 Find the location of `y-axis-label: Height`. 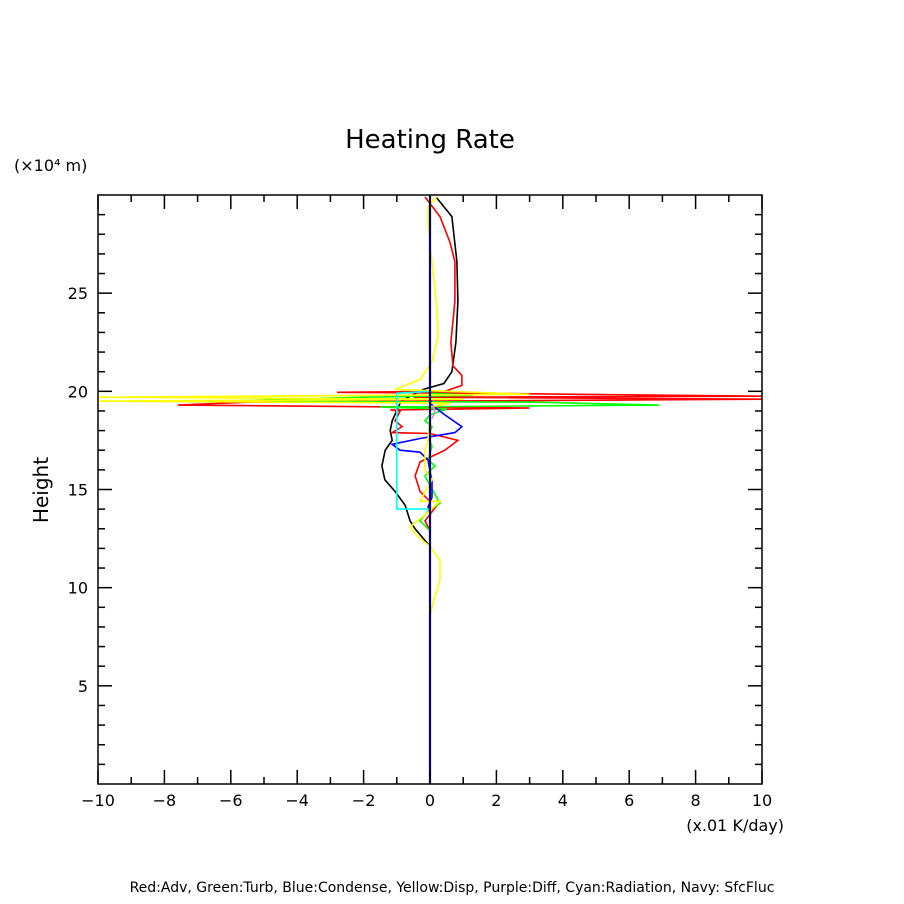

y-axis-label: Height is located at coordinates (41, 490).